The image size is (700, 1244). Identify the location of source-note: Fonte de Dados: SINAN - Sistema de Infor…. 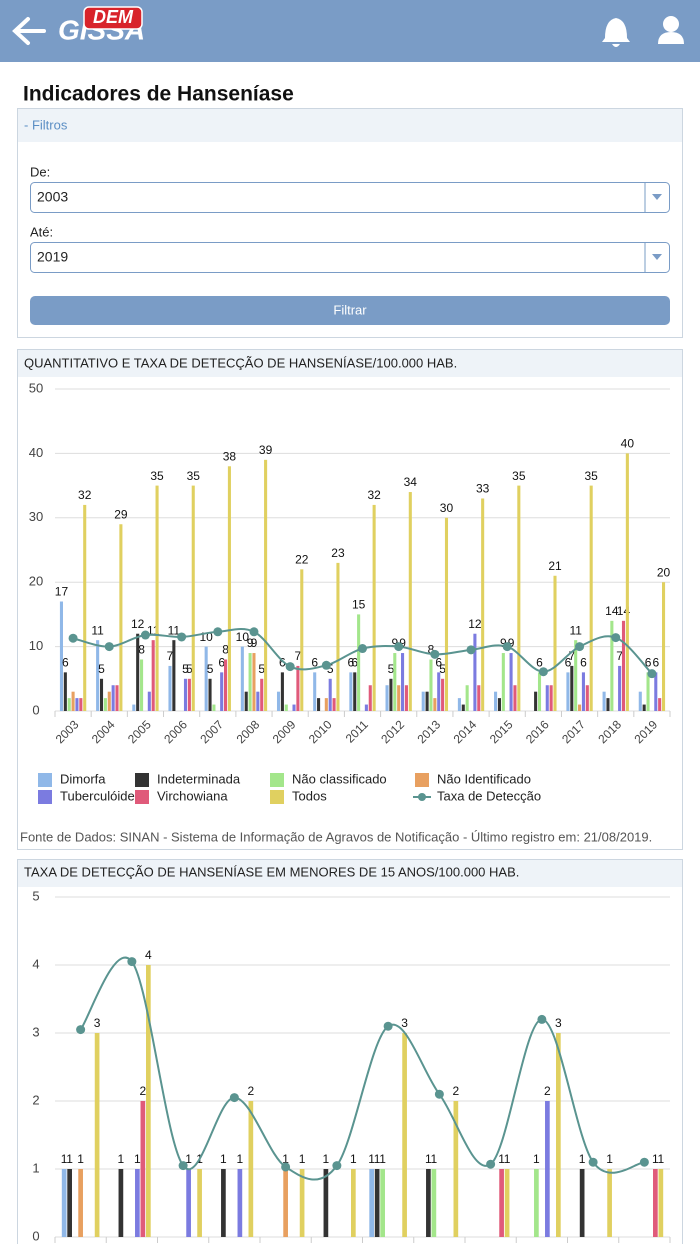
(336, 836).